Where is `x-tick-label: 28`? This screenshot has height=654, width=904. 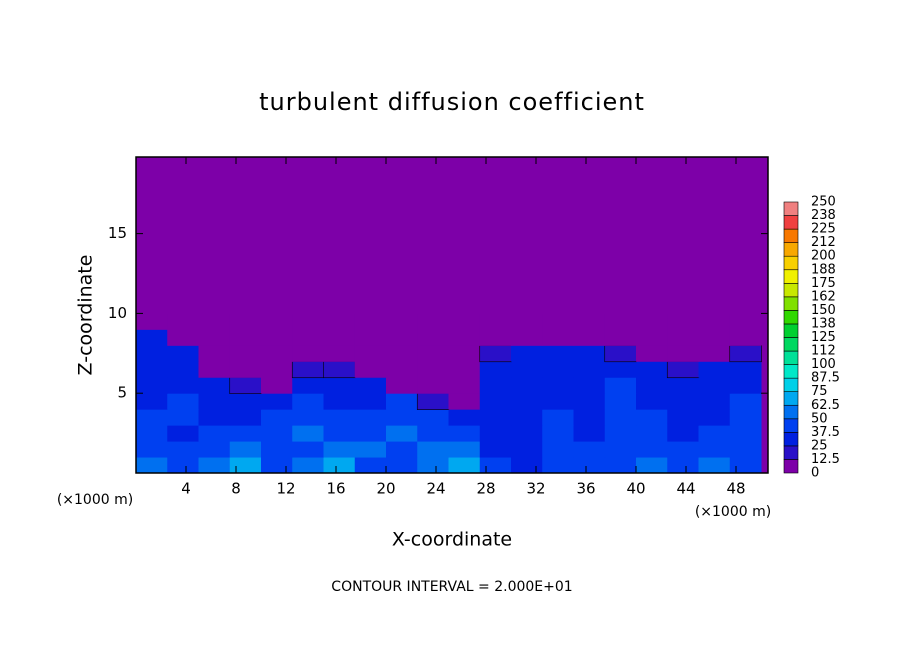
x-tick-label: 28 is located at coordinates (485, 489).